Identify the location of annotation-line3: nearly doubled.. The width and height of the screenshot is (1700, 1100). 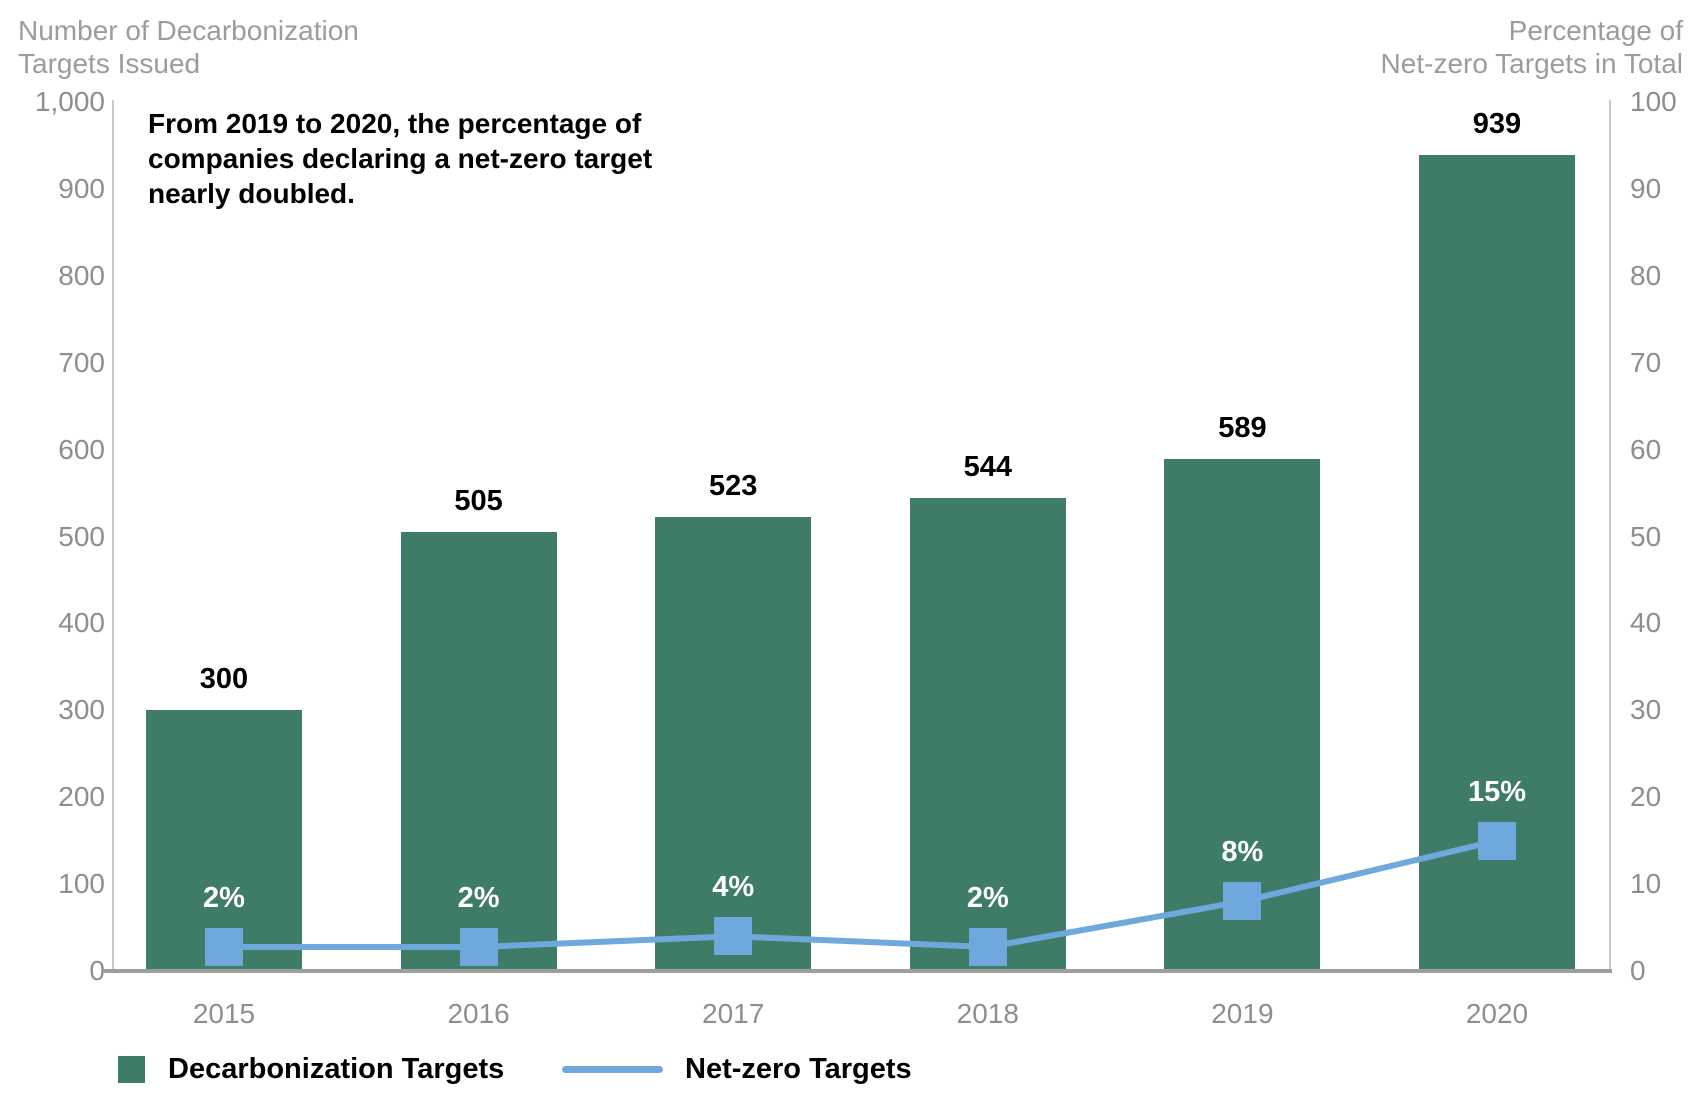
(251, 193).